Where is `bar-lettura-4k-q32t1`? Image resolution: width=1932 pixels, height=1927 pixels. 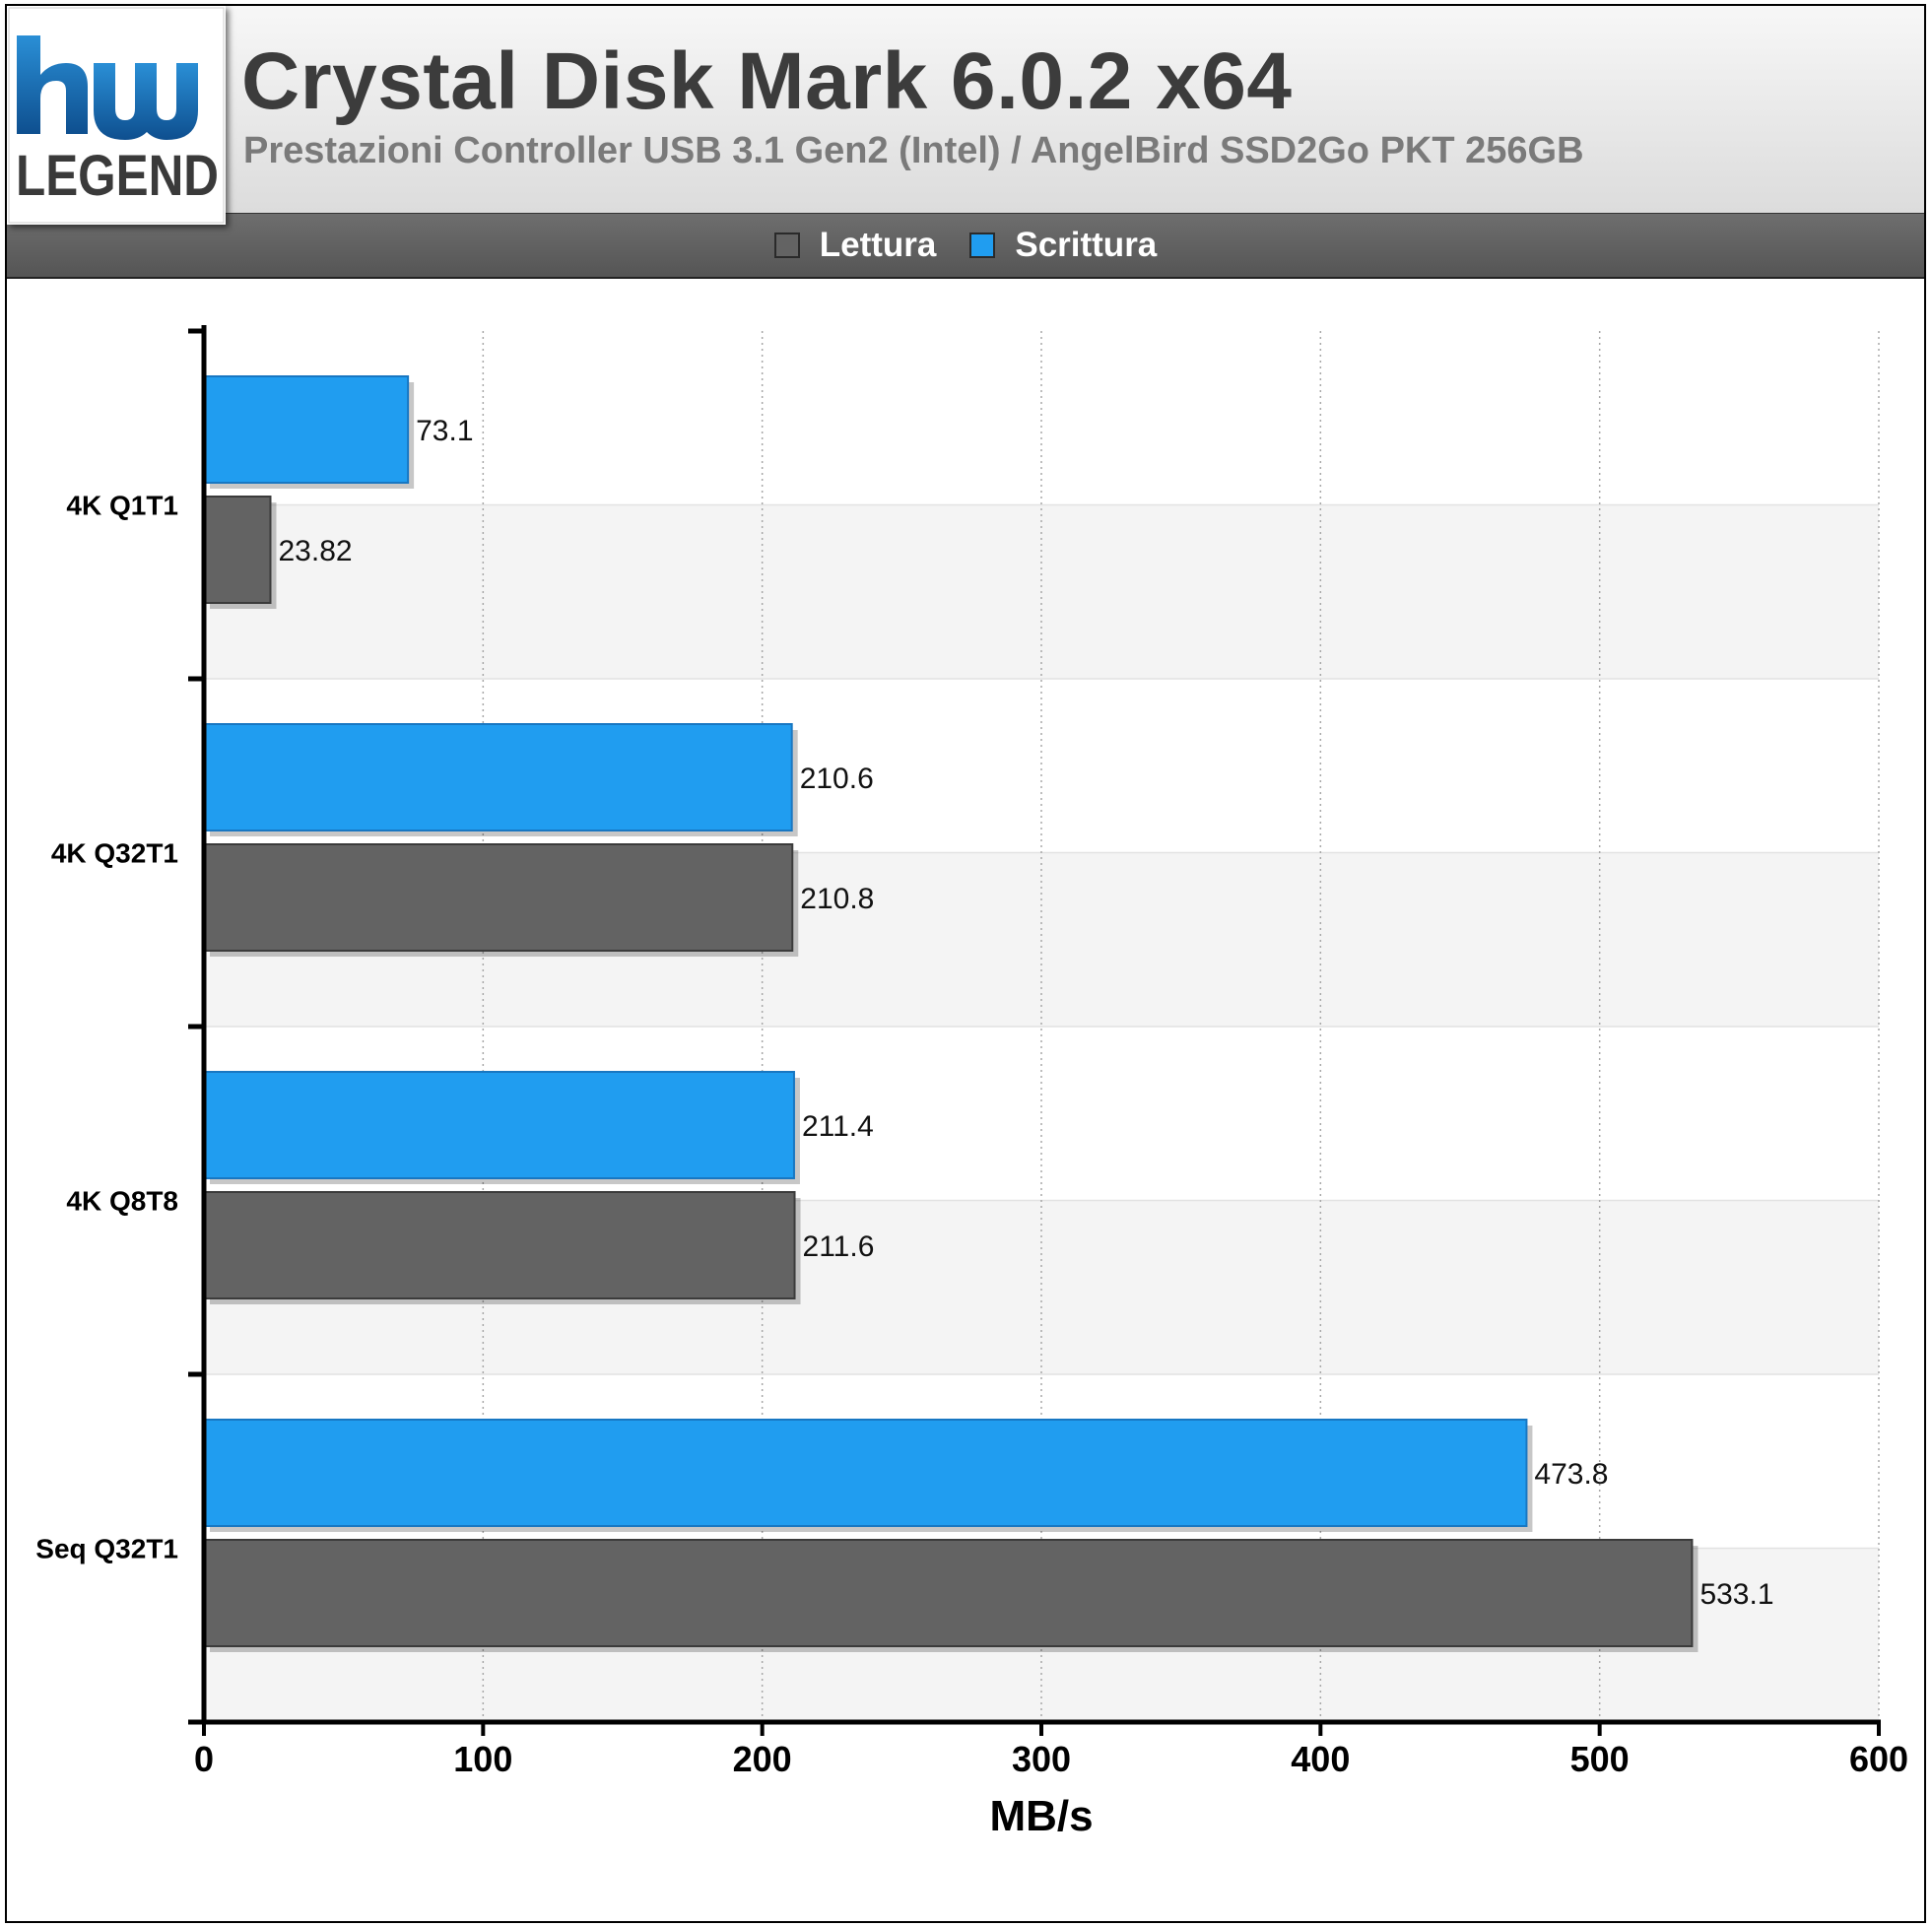
bar-lettura-4k-q32t1 is located at coordinates (498, 897).